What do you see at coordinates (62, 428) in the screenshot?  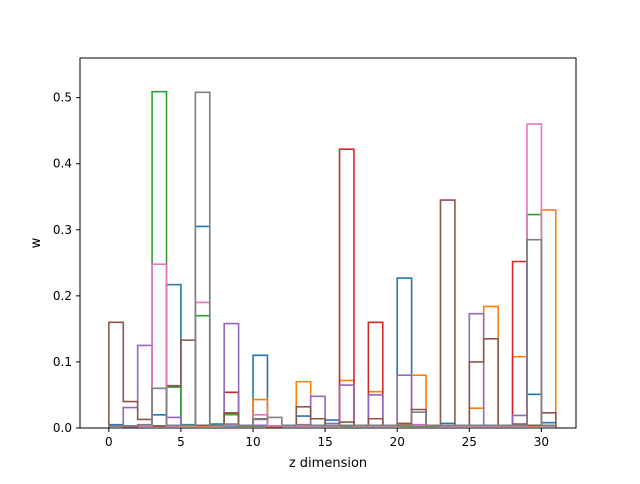 I see `y-tick-label: 0.0` at bounding box center [62, 428].